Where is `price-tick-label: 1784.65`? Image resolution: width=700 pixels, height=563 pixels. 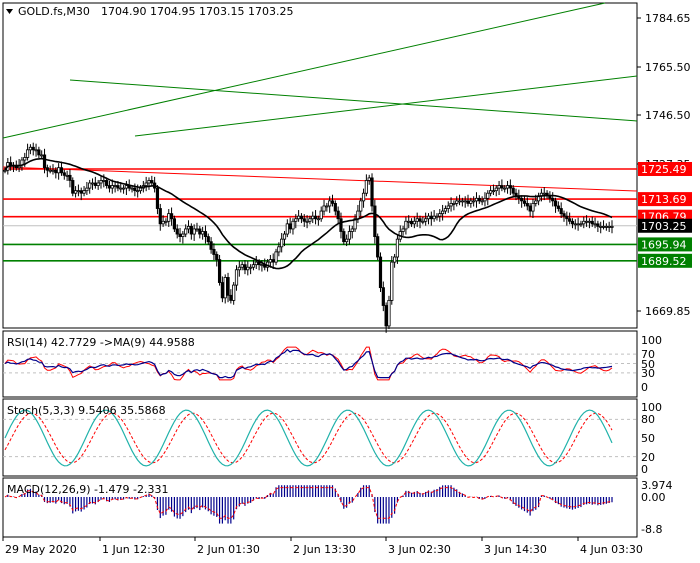 price-tick-label: 1784.65 is located at coordinates (668, 18).